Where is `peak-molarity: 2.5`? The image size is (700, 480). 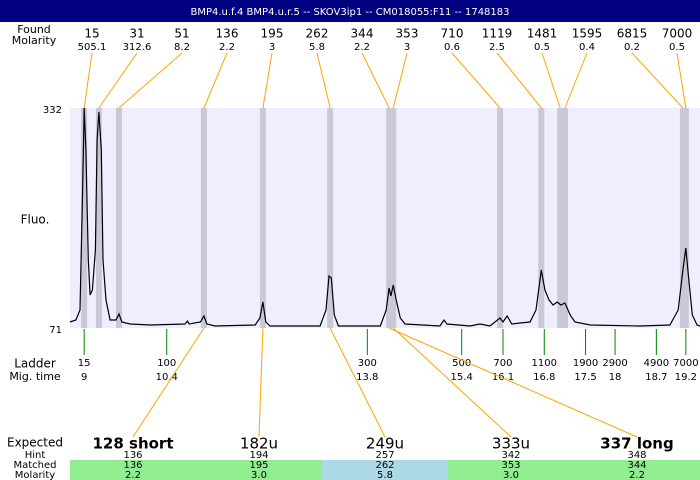
peak-molarity: 2.5 is located at coordinates (497, 47).